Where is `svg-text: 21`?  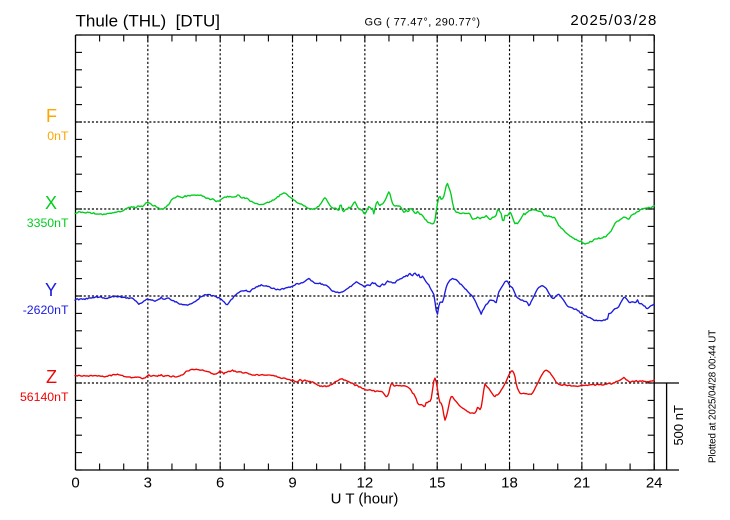 svg-text: 21 is located at coordinates (582, 483).